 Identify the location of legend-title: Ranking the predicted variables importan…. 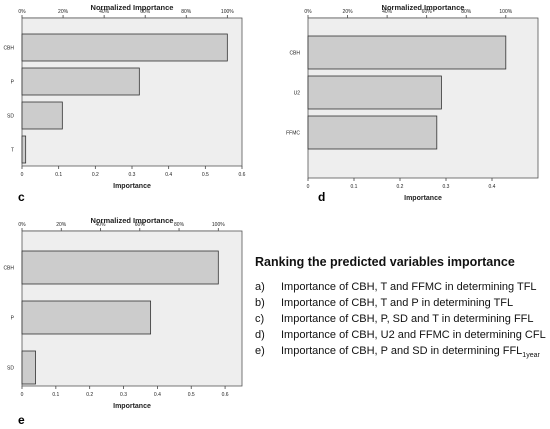
(385, 262).